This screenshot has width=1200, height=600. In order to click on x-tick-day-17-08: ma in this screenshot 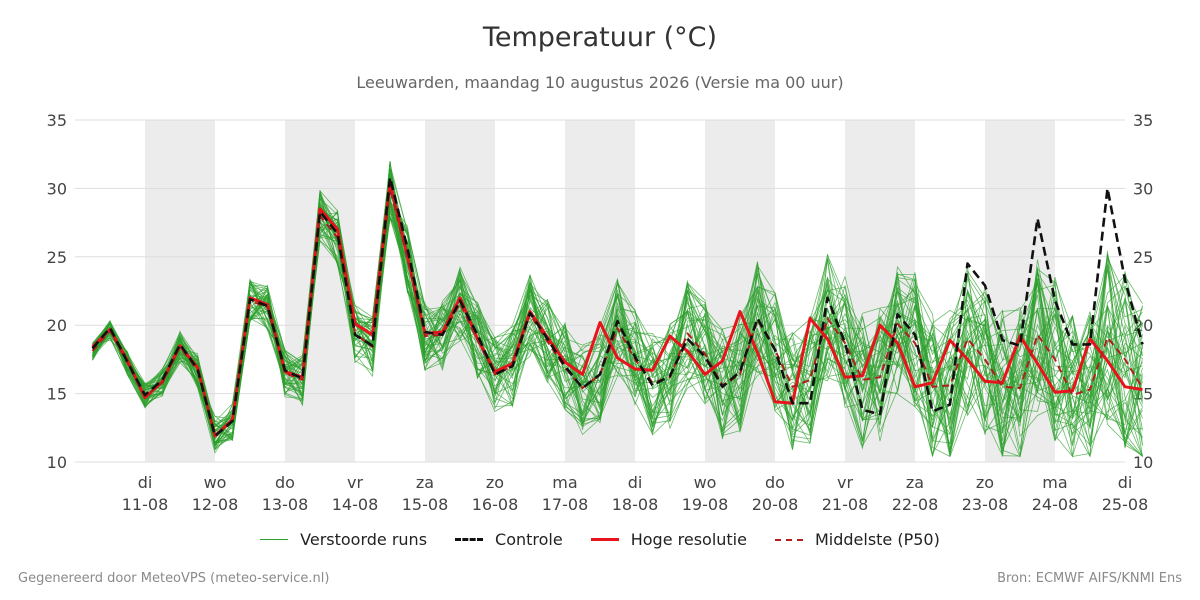, I will do `click(564, 482)`.